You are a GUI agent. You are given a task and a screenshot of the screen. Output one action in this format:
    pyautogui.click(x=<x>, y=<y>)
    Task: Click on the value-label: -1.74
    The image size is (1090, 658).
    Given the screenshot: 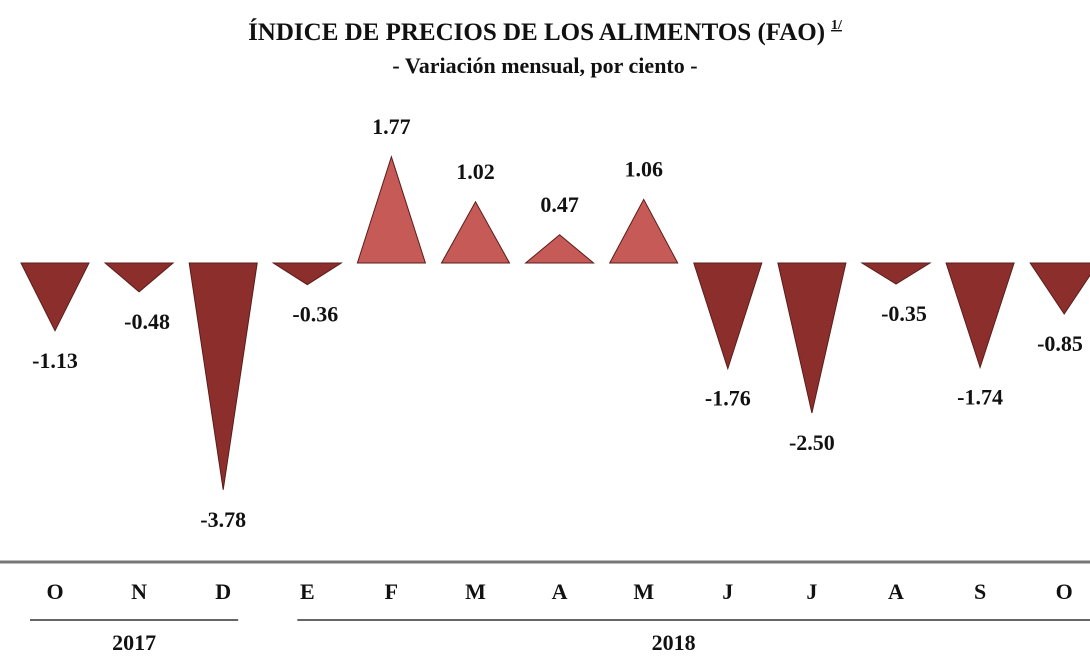 What is the action you would take?
    pyautogui.click(x=980, y=396)
    